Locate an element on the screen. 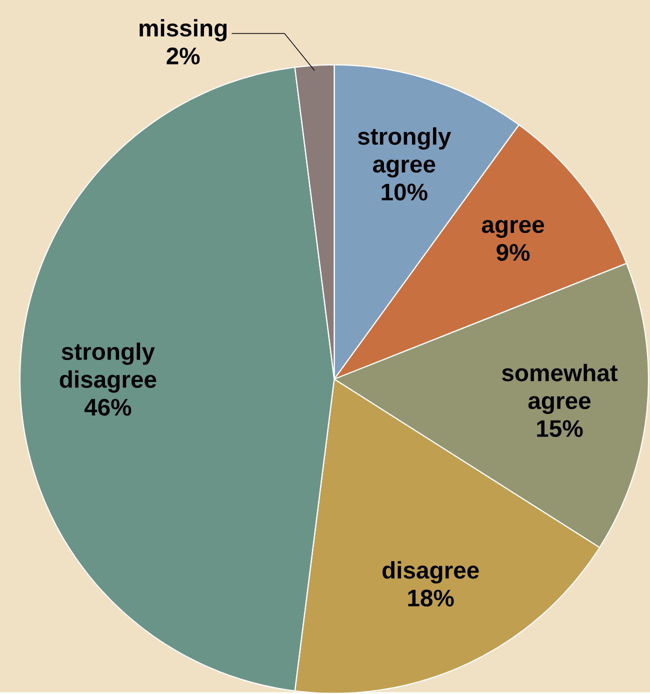 This screenshot has height=694, width=650. slice-label: disagree is located at coordinates (430, 572).